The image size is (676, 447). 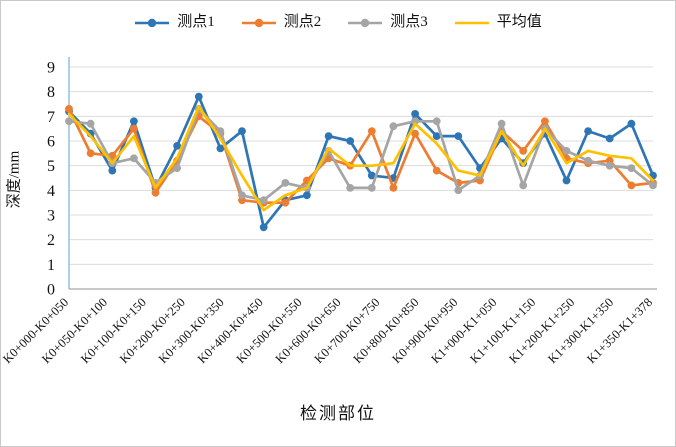 I want to click on legend-label-series1: 测点1, so click(x=196, y=22).